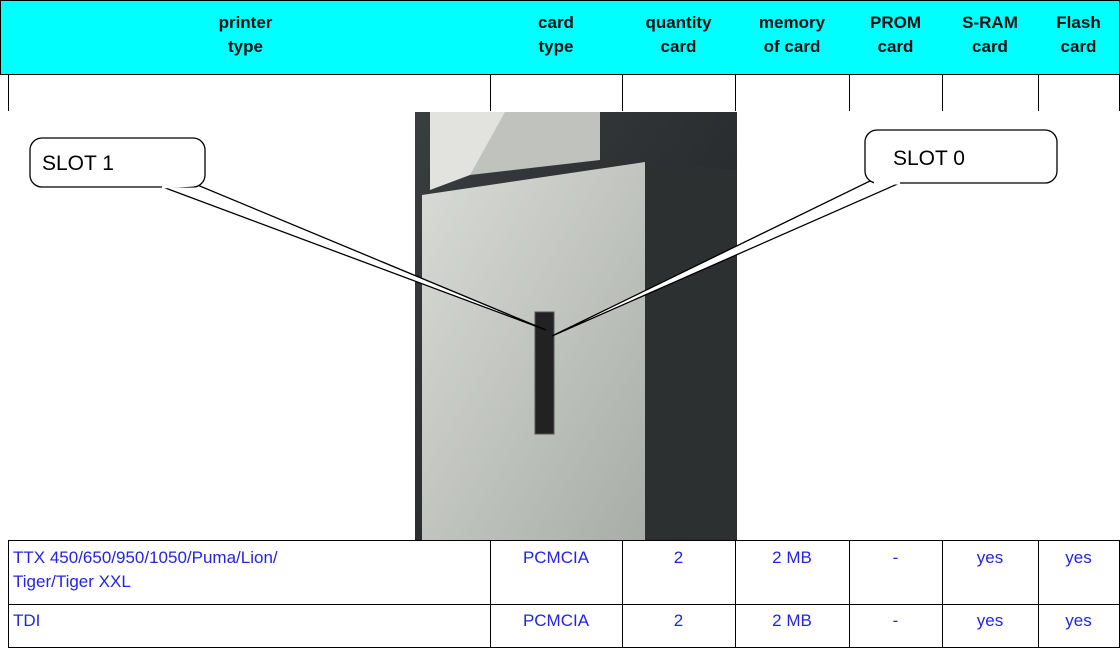 The image size is (1120, 648). I want to click on cell-text: Flash, so click(1078, 22).